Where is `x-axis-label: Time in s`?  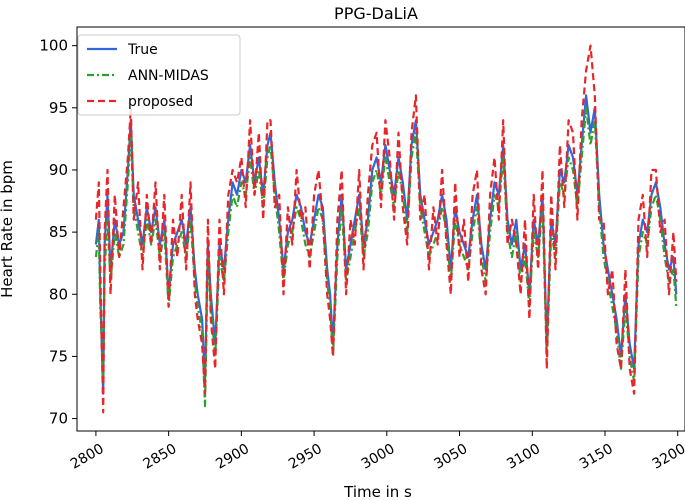
x-axis-label: Time in s is located at coordinates (377, 491).